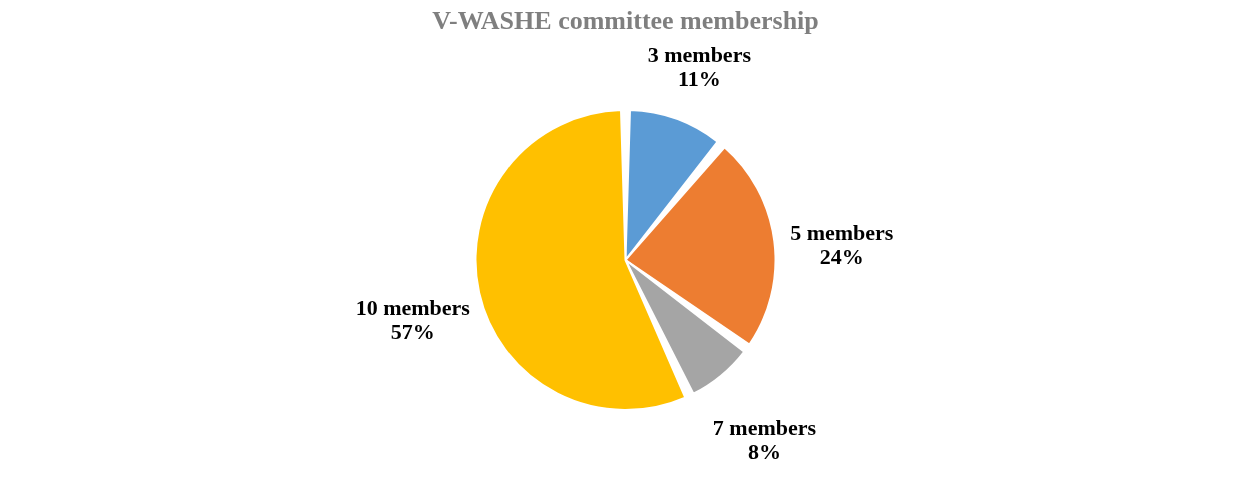  What do you see at coordinates (699, 54) in the screenshot?
I see `slice-label: 3 members` at bounding box center [699, 54].